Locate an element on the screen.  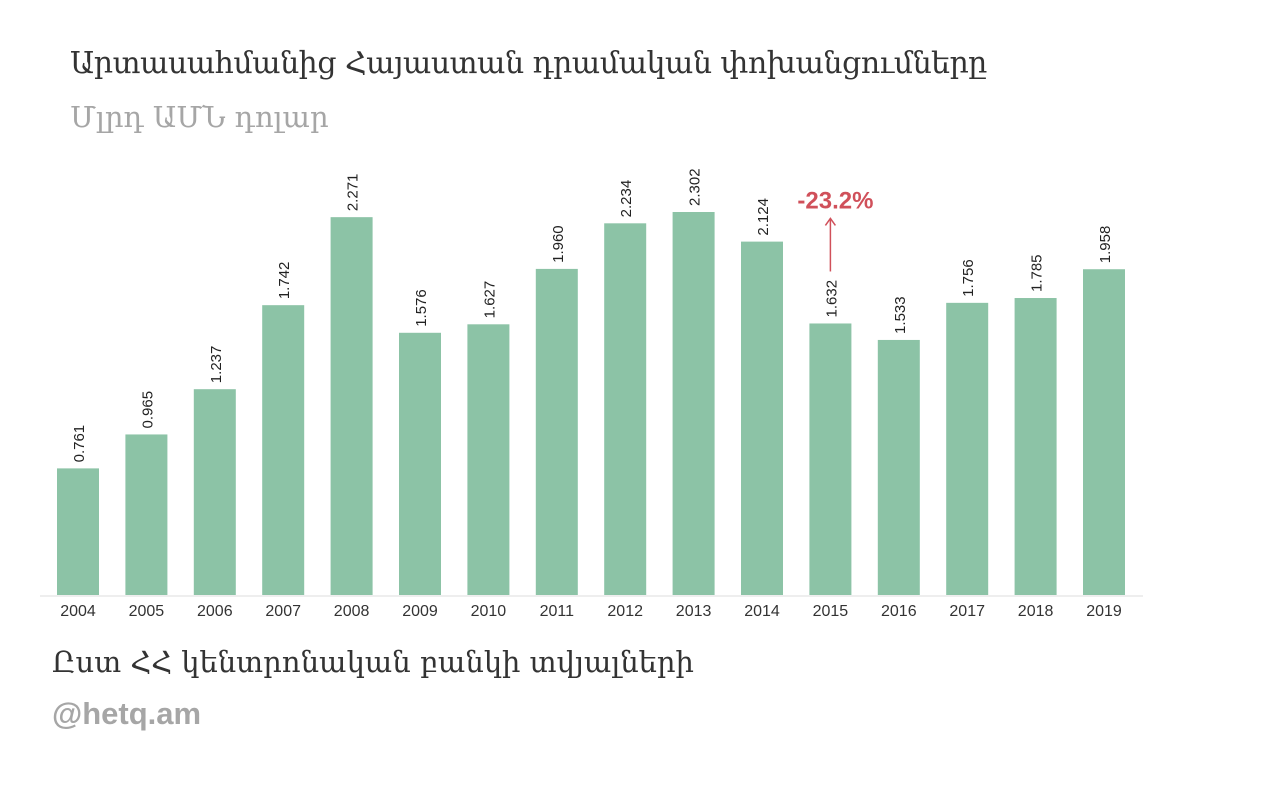
value-label-2012: 2.234 is located at coordinates (626, 199).